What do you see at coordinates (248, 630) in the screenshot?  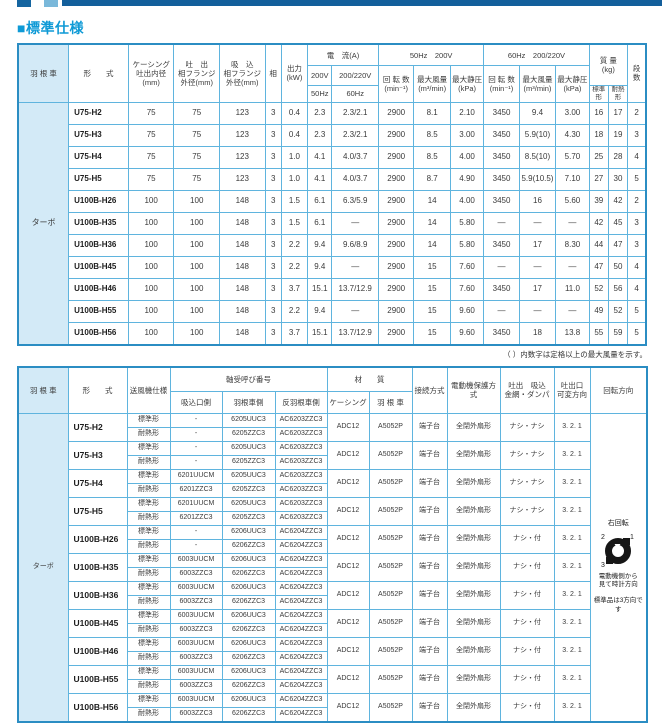 I see `bearing-impeller-cell: 6206ZZC3` at bounding box center [248, 630].